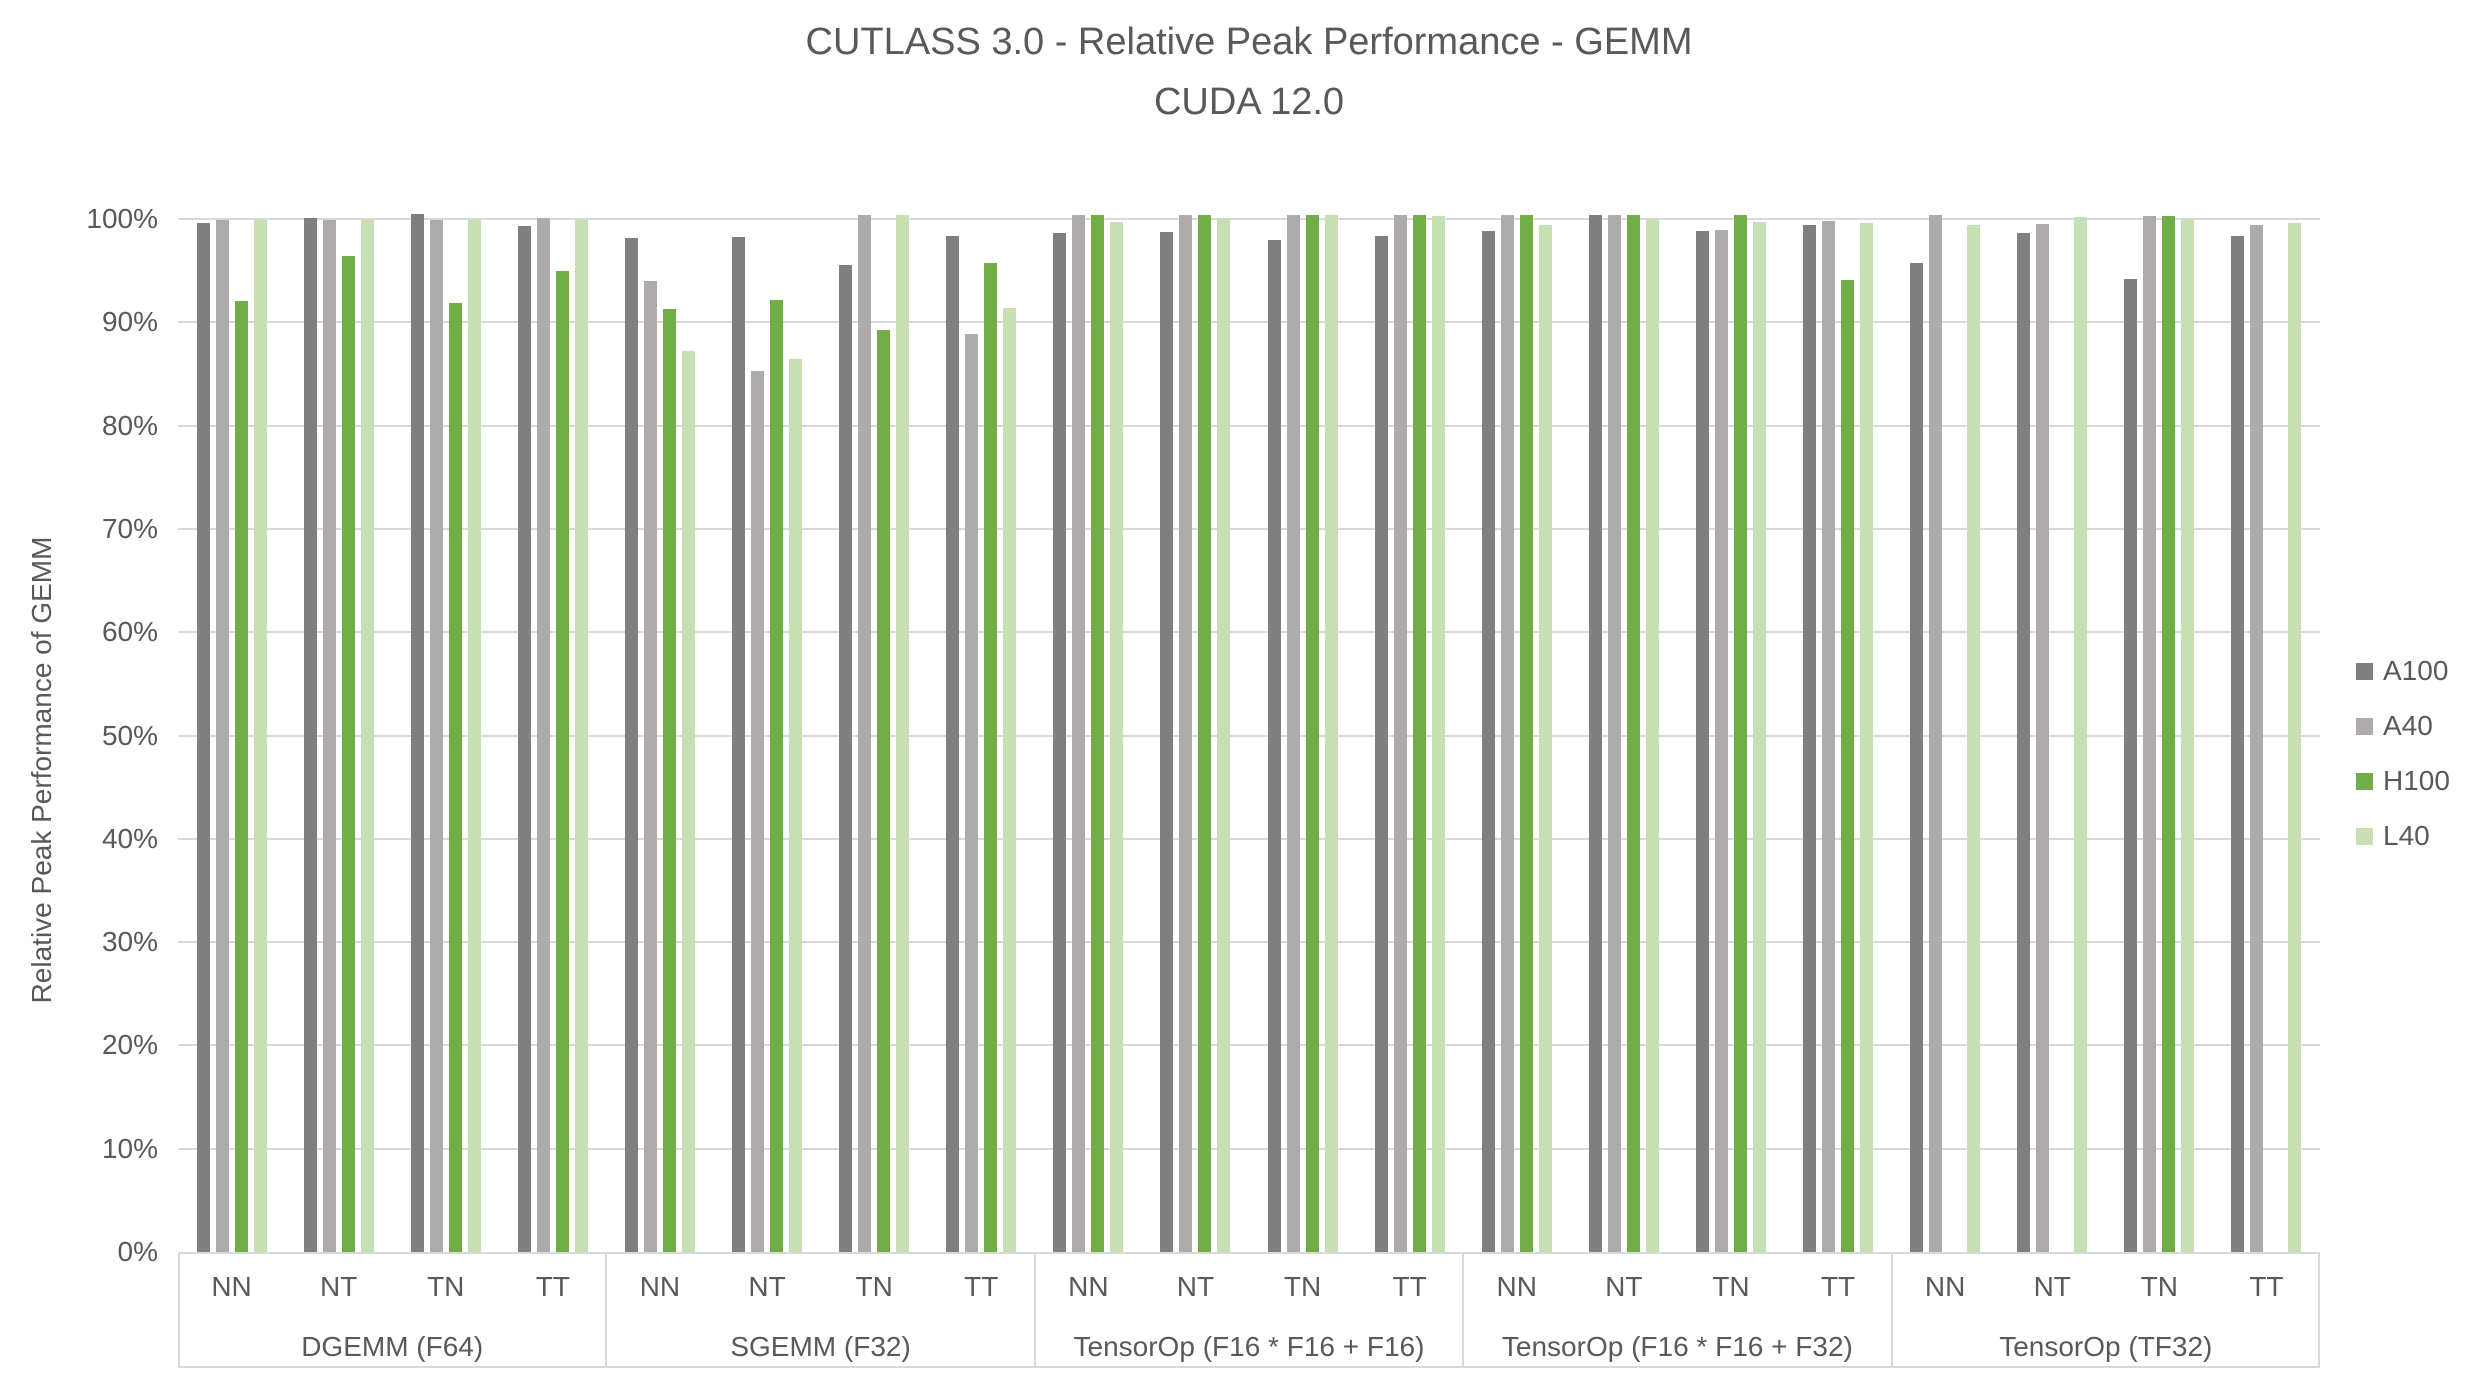  What do you see at coordinates (129, 425) in the screenshot?
I see `y-tick-label-80%: 80%` at bounding box center [129, 425].